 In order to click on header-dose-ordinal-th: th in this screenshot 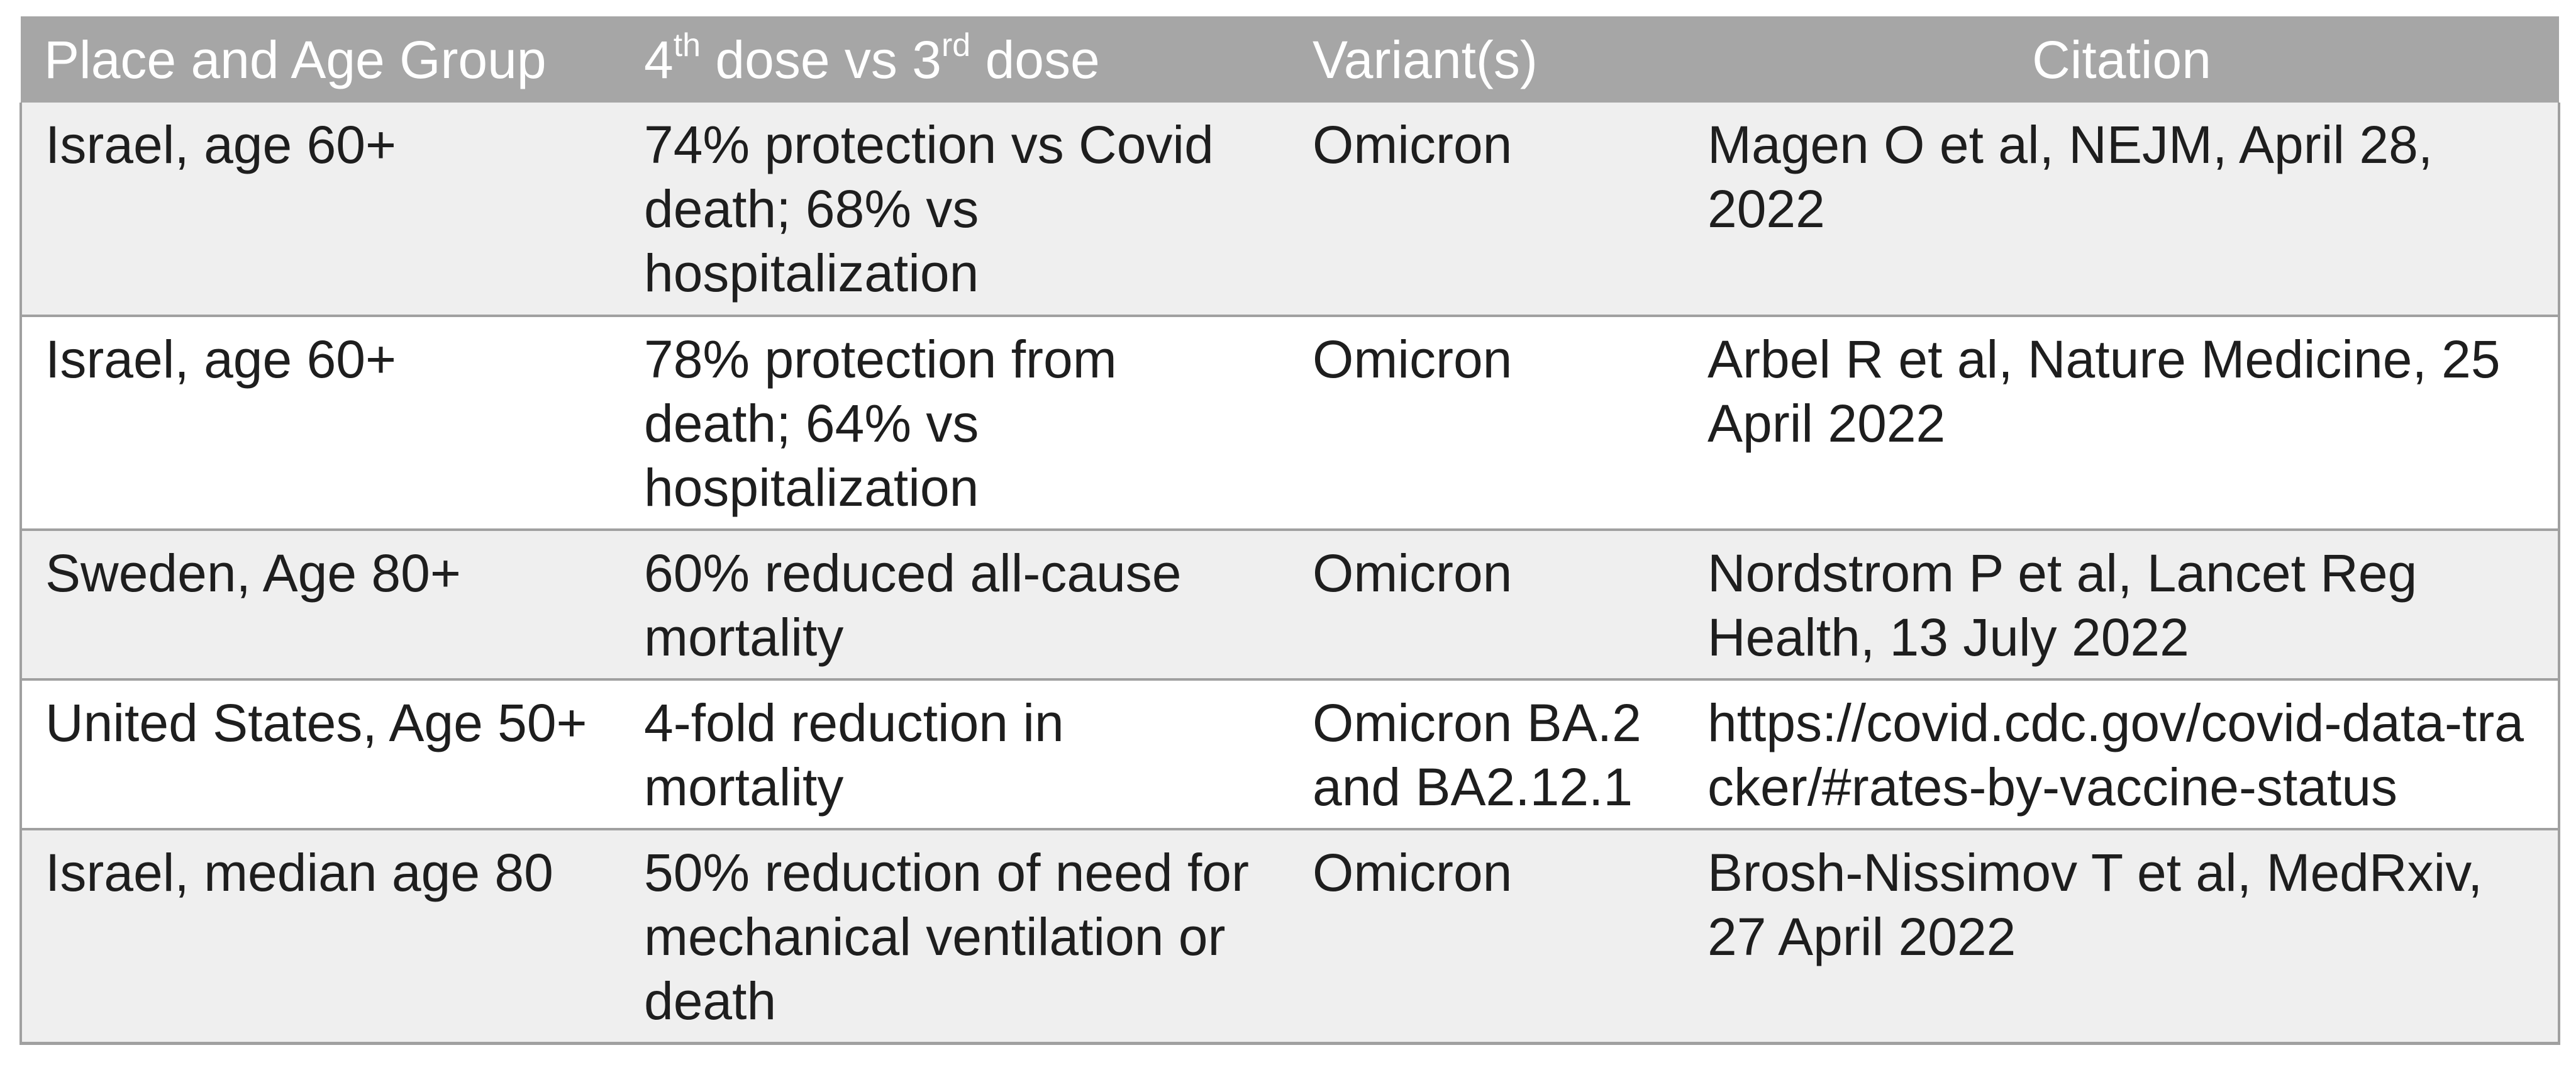, I will do `click(687, 45)`.